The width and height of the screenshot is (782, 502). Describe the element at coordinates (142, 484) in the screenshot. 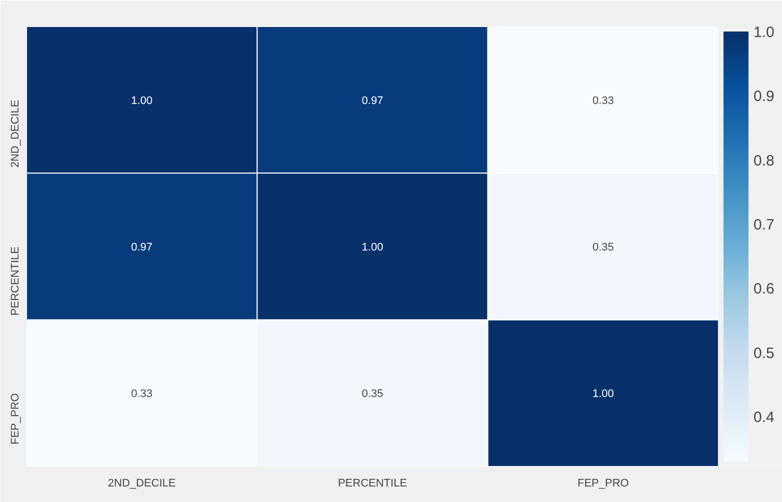

I see `x-tick-label: 2ND_DECILE` at that location.